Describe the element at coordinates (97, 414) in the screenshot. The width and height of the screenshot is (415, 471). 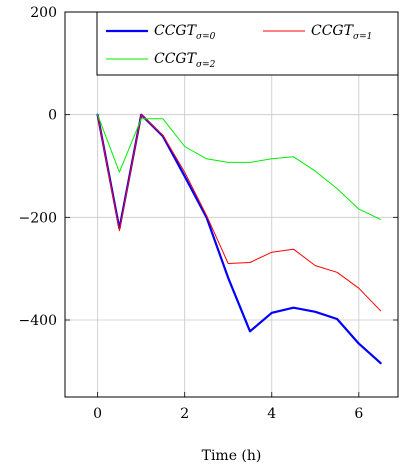
I see `x-tick-label: 0` at that location.